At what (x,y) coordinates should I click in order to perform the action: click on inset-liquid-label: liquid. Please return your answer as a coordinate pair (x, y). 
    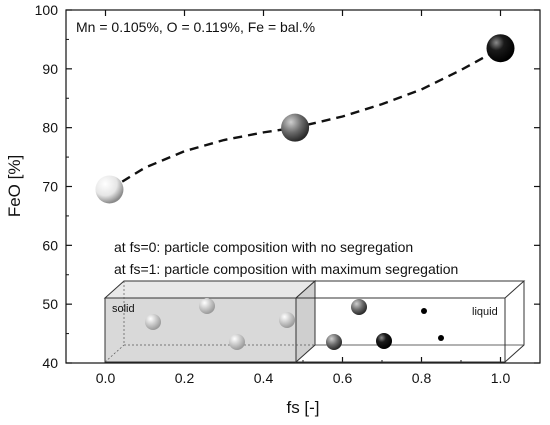
    Looking at the image, I should click on (485, 312).